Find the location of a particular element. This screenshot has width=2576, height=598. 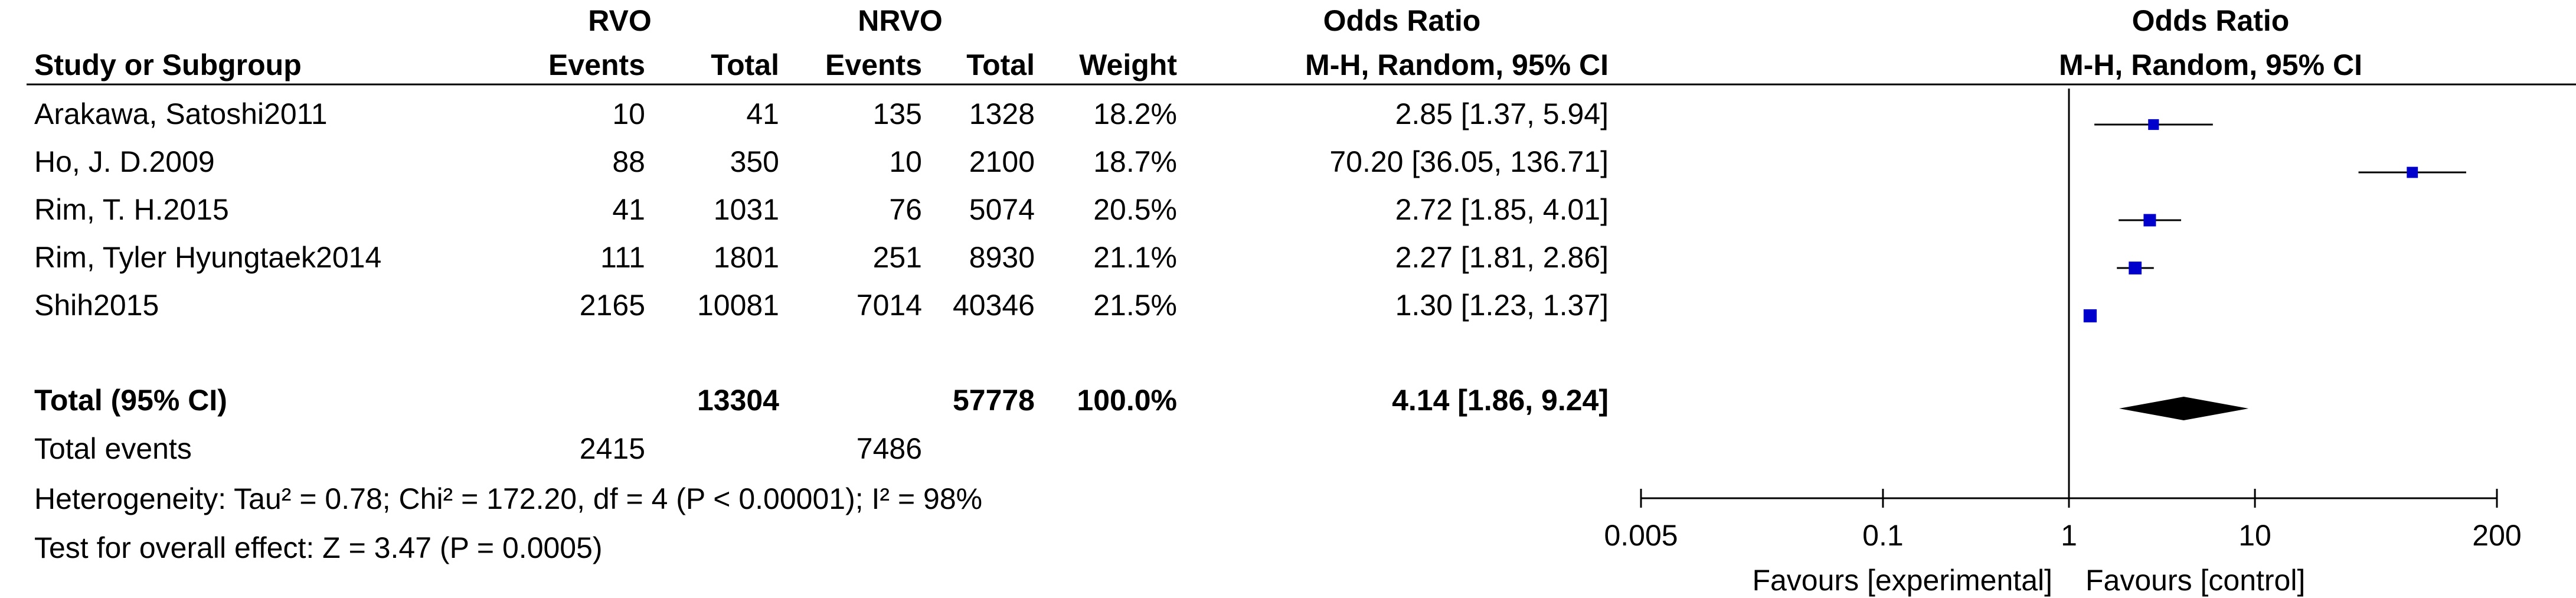

x-axis-tick-label: 10 is located at coordinates (2254, 535).